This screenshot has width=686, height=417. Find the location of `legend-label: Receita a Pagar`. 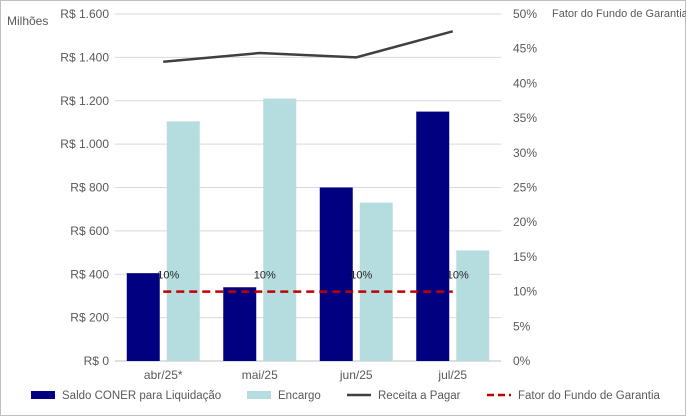

legend-label: Receita a Pagar is located at coordinates (419, 396).